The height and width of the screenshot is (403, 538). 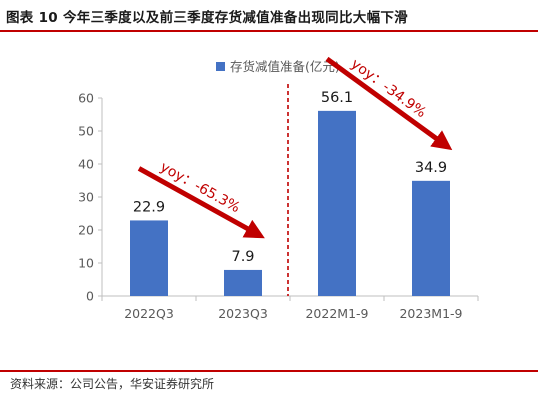 I want to click on data-label: 56.1, so click(x=337, y=98).